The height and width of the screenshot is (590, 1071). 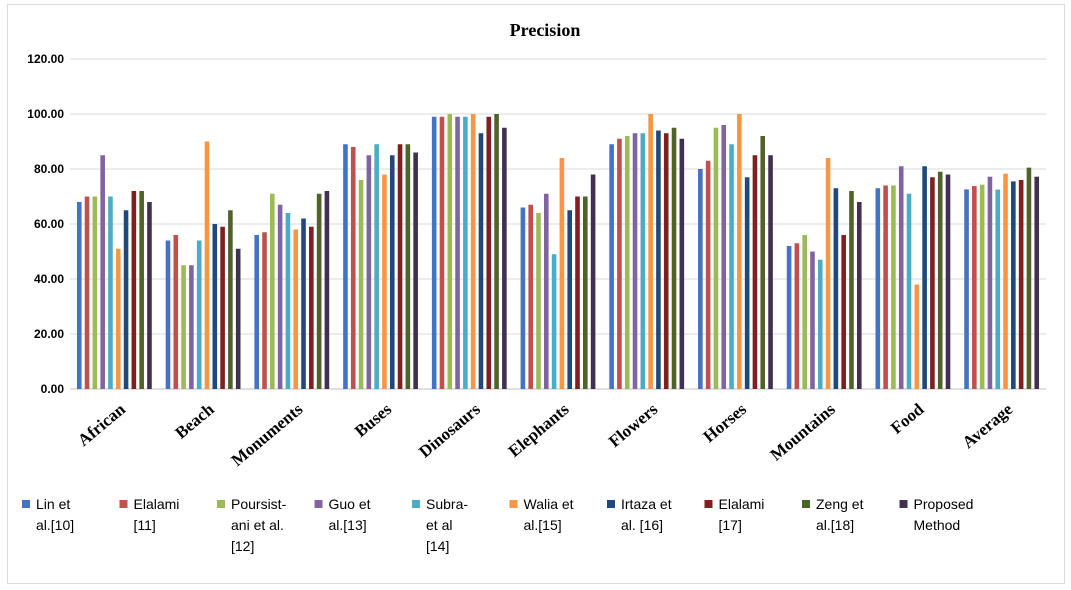 What do you see at coordinates (373, 420) in the screenshot?
I see `x-tick-label: Buses` at bounding box center [373, 420].